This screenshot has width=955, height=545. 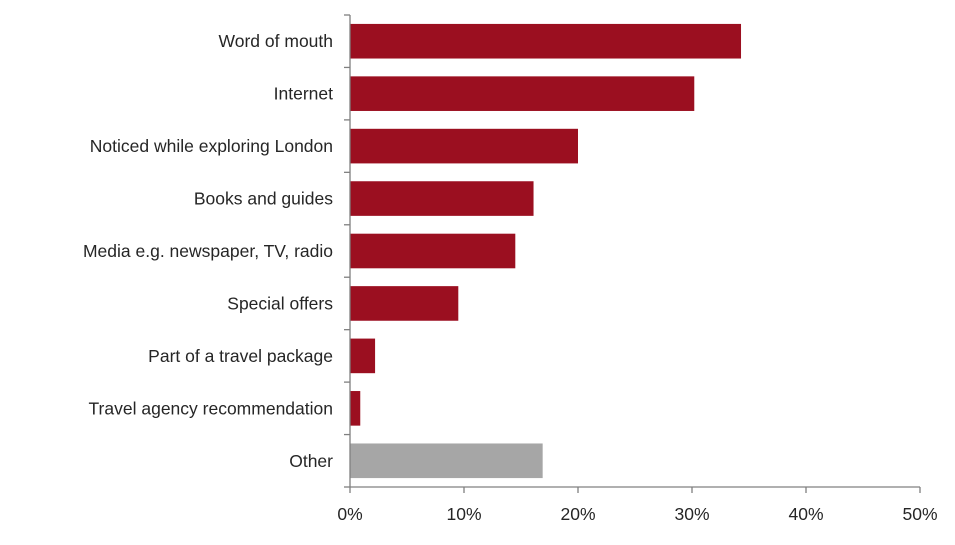 What do you see at coordinates (280, 303) in the screenshot?
I see `category-label: Special offers` at bounding box center [280, 303].